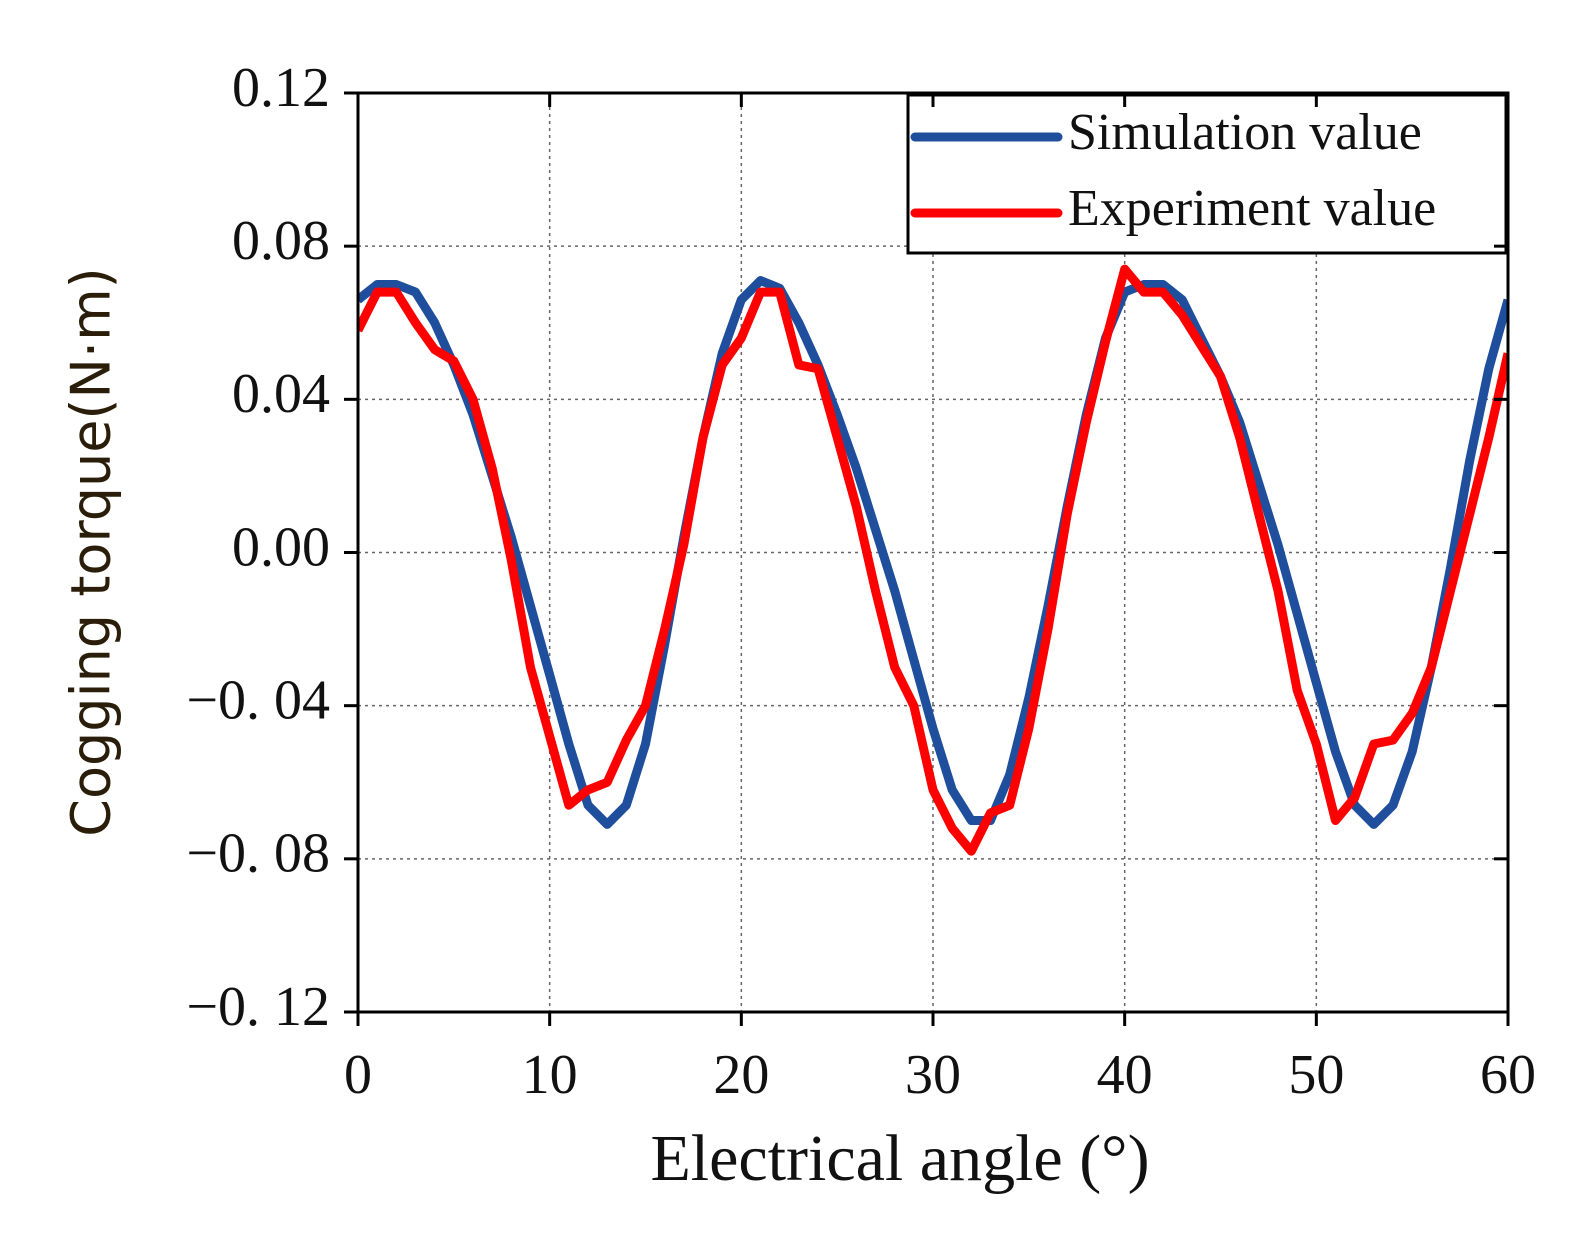 This screenshot has width=1576, height=1240. What do you see at coordinates (281, 88) in the screenshot?
I see `y-tick-label: 0.12` at bounding box center [281, 88].